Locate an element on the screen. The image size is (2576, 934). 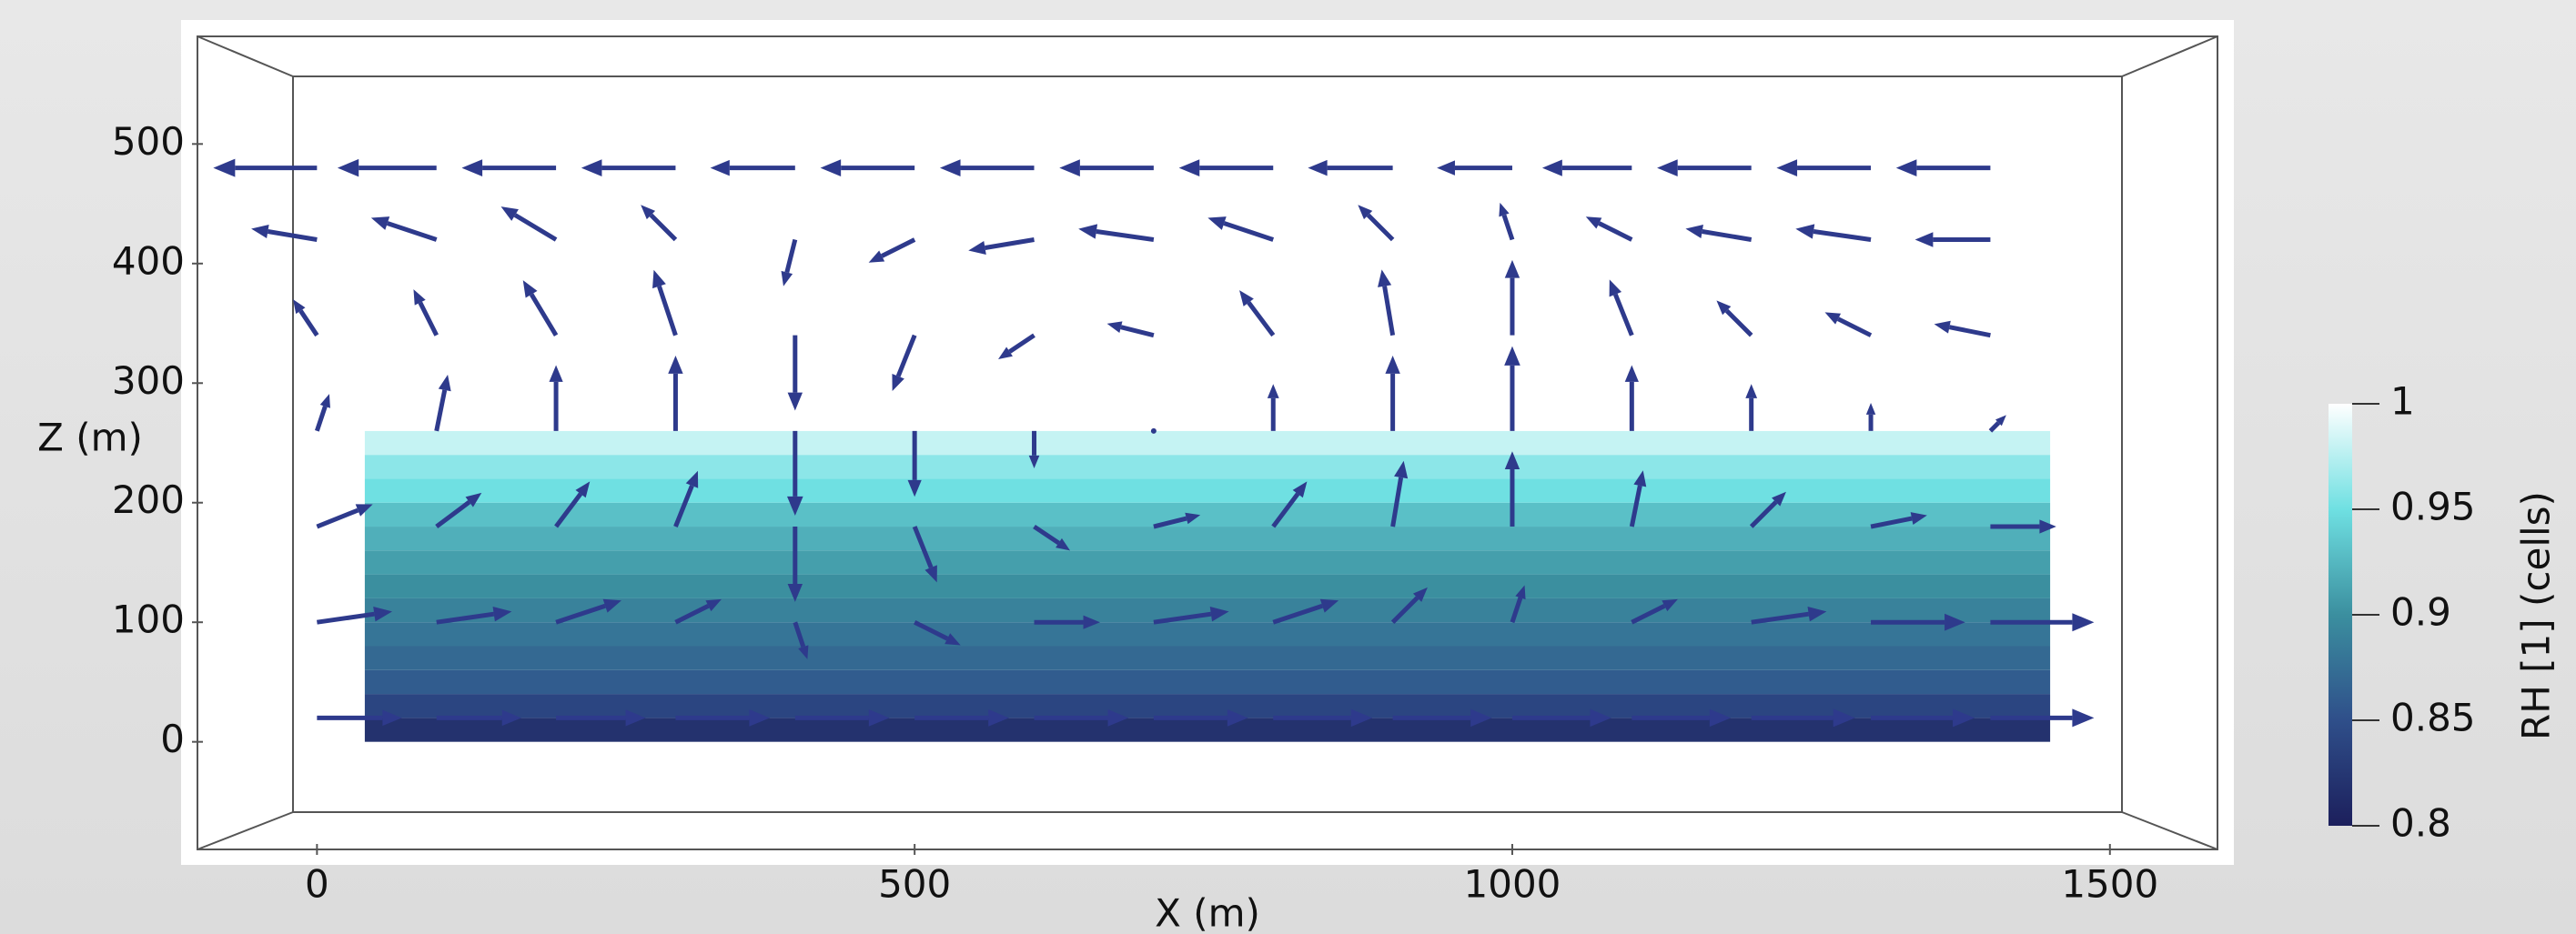
colorbar-tick-label: 0.85 is located at coordinates (2433, 718).